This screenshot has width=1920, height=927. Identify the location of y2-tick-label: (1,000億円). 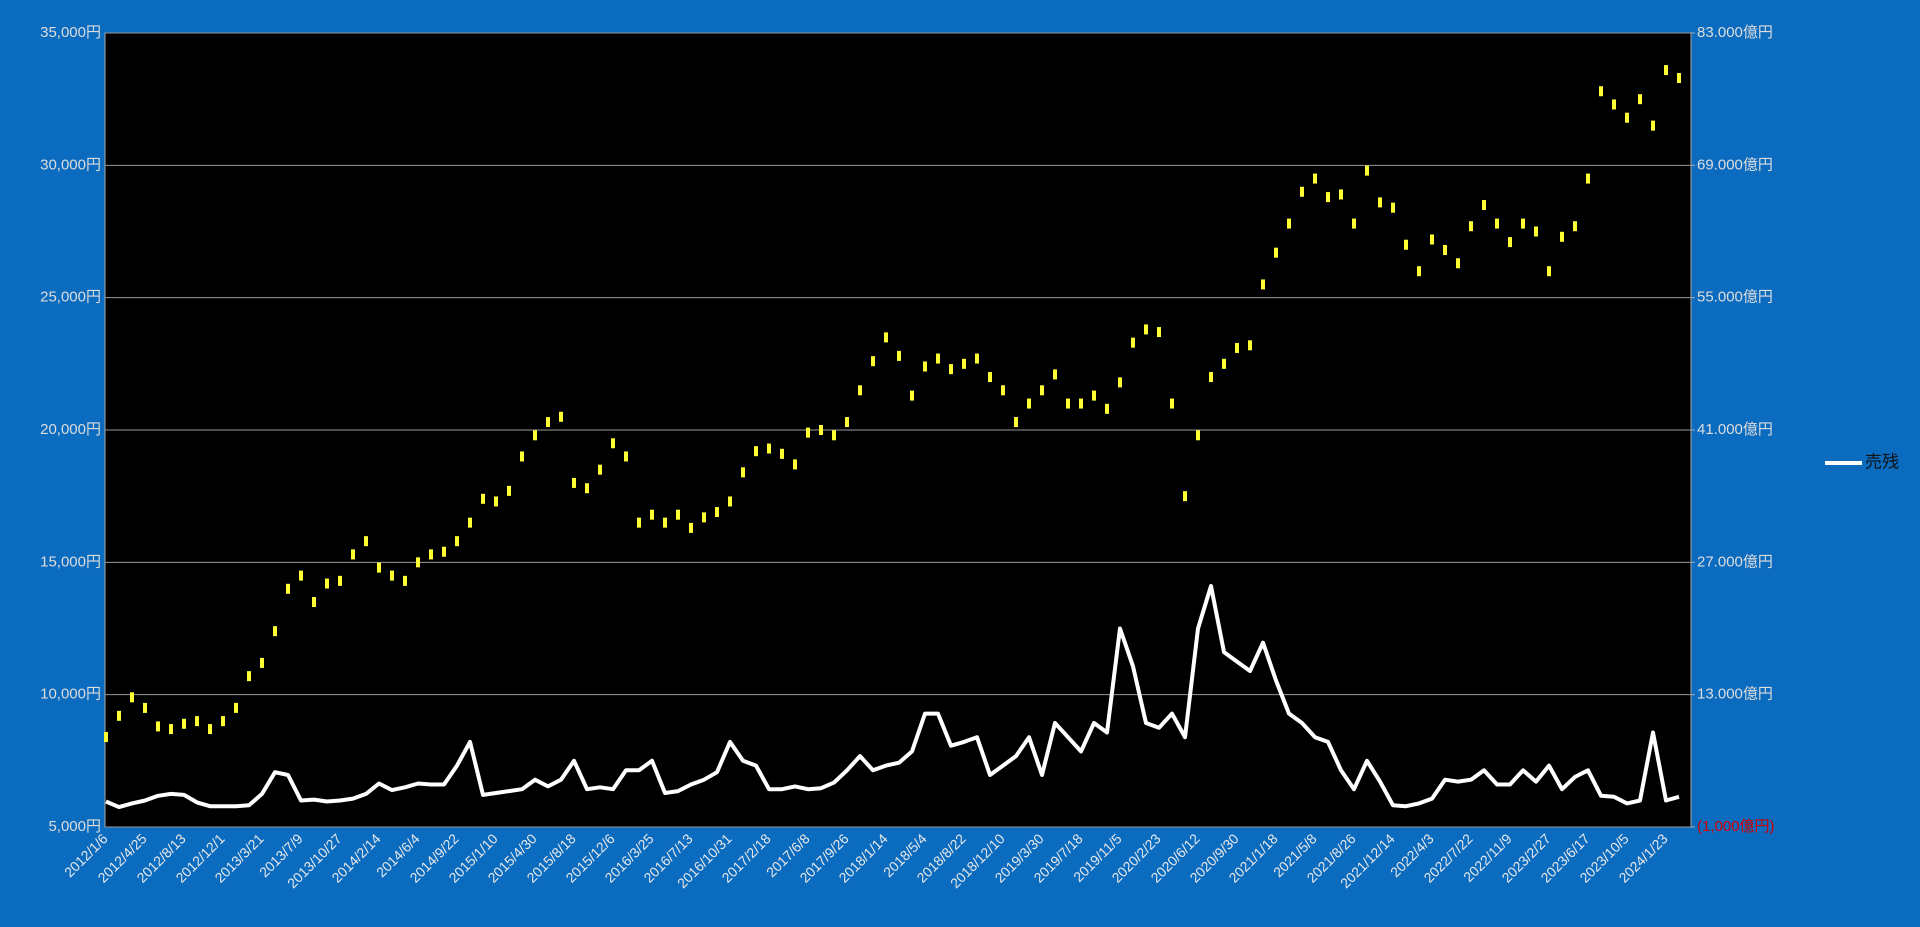
(1736, 826).